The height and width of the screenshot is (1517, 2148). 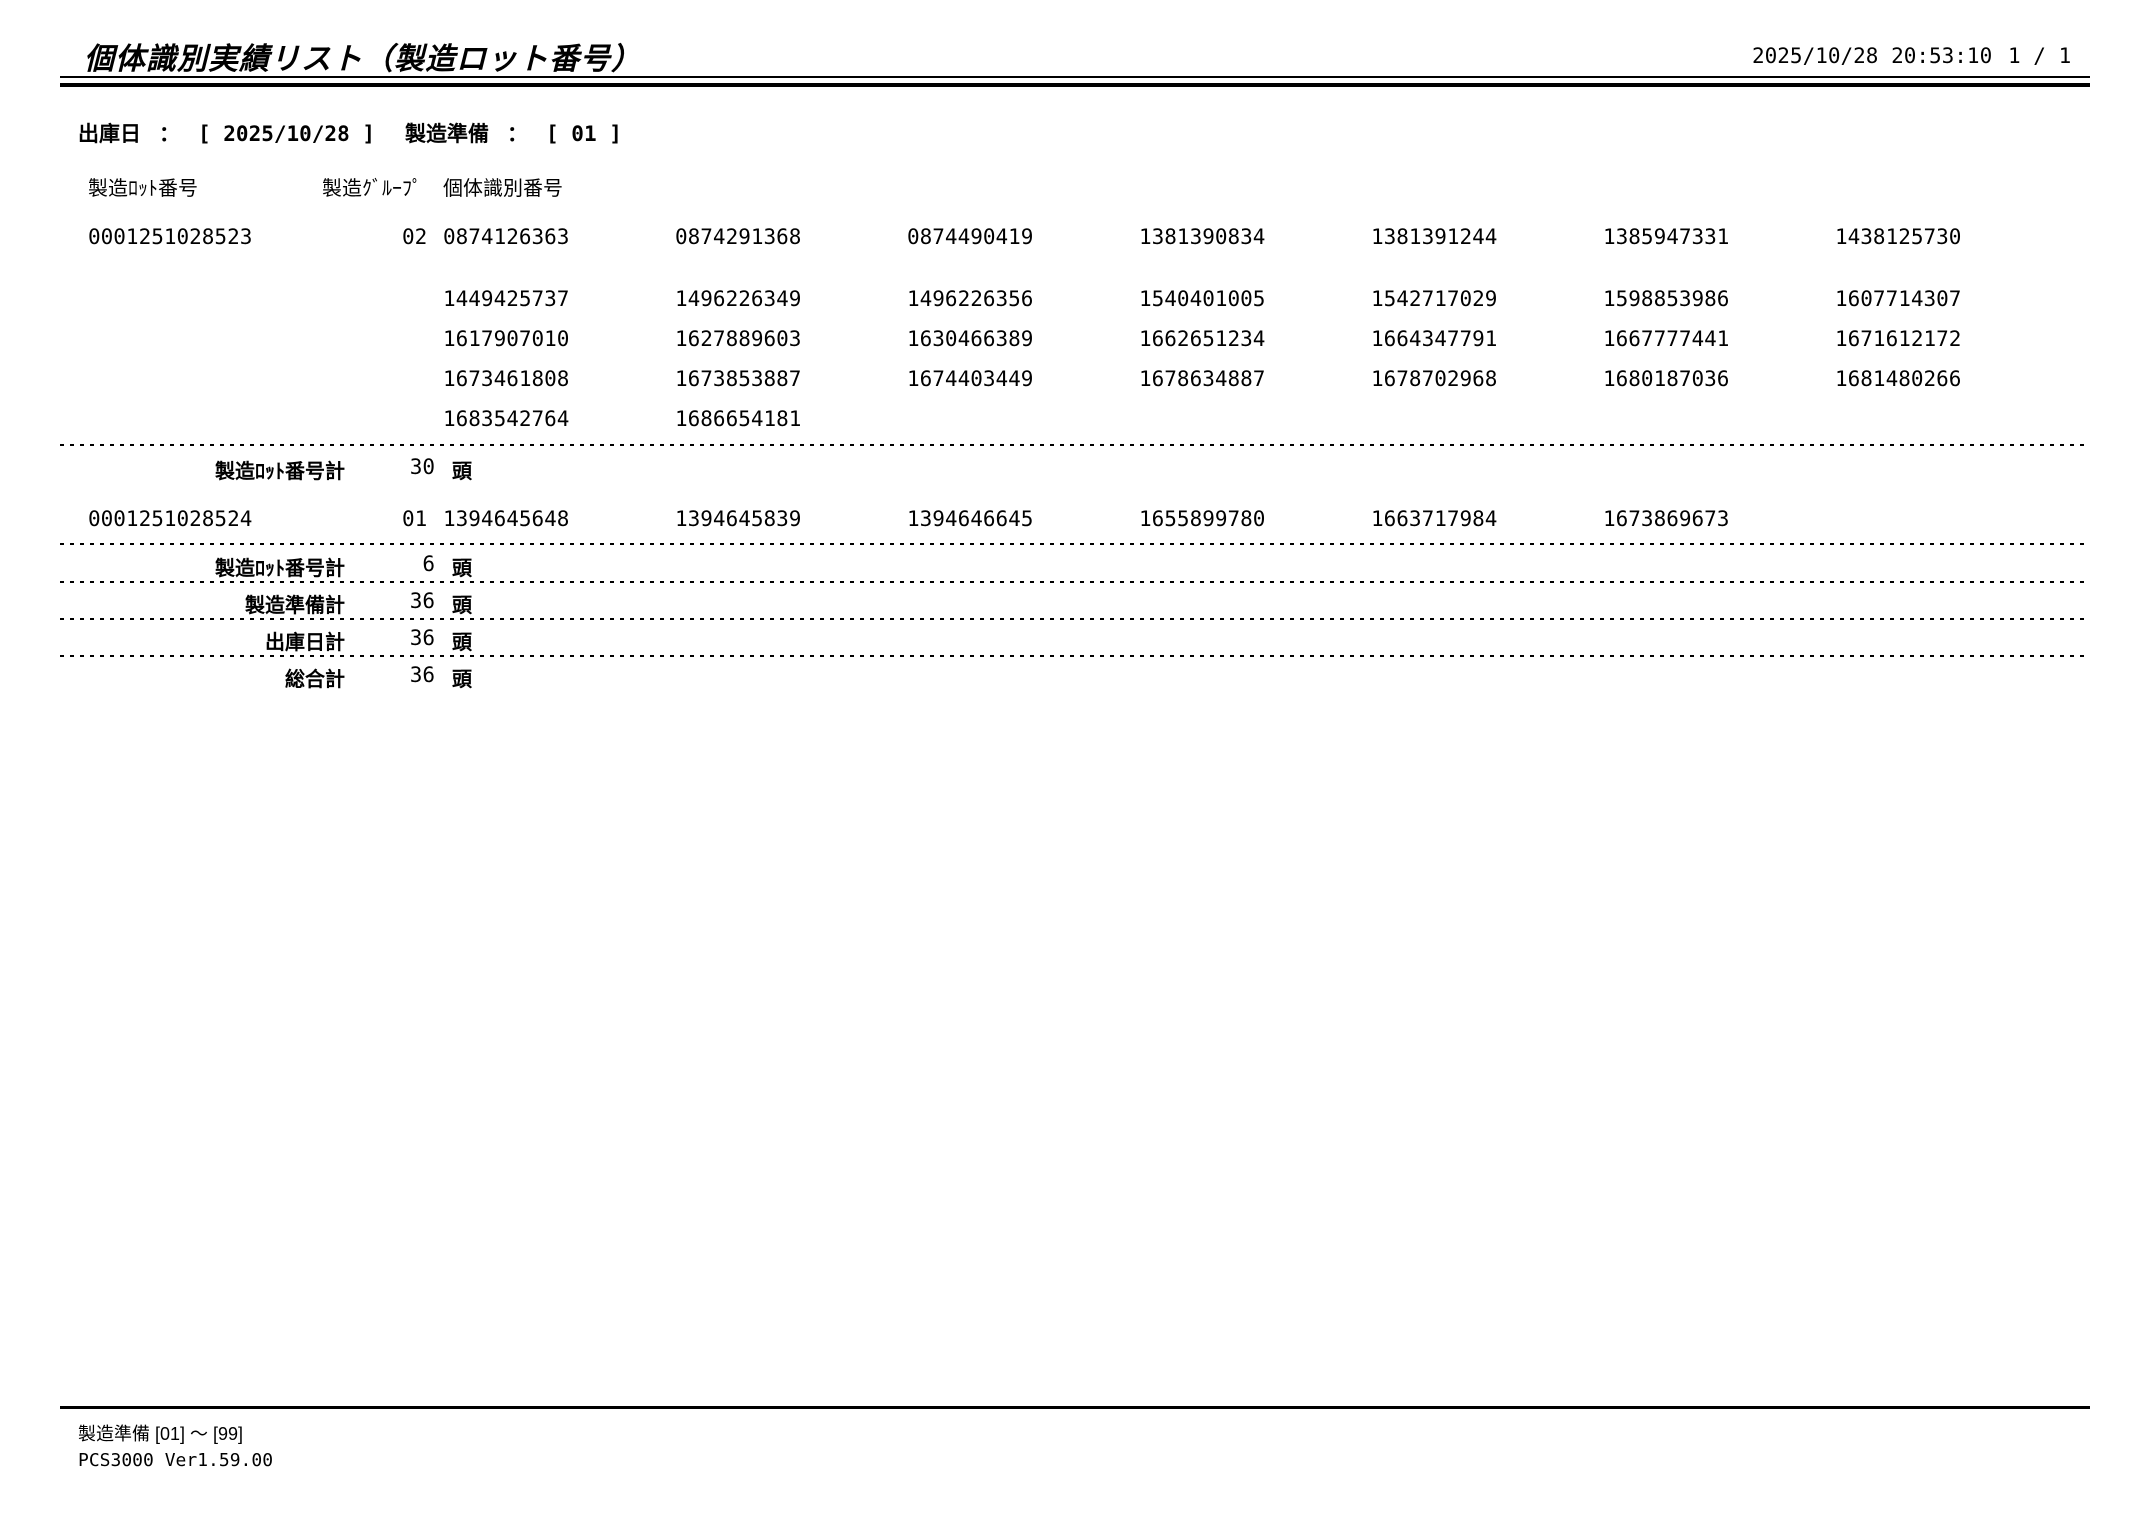 What do you see at coordinates (584, 134) in the screenshot?
I see `prep-value: [ 01 ]` at bounding box center [584, 134].